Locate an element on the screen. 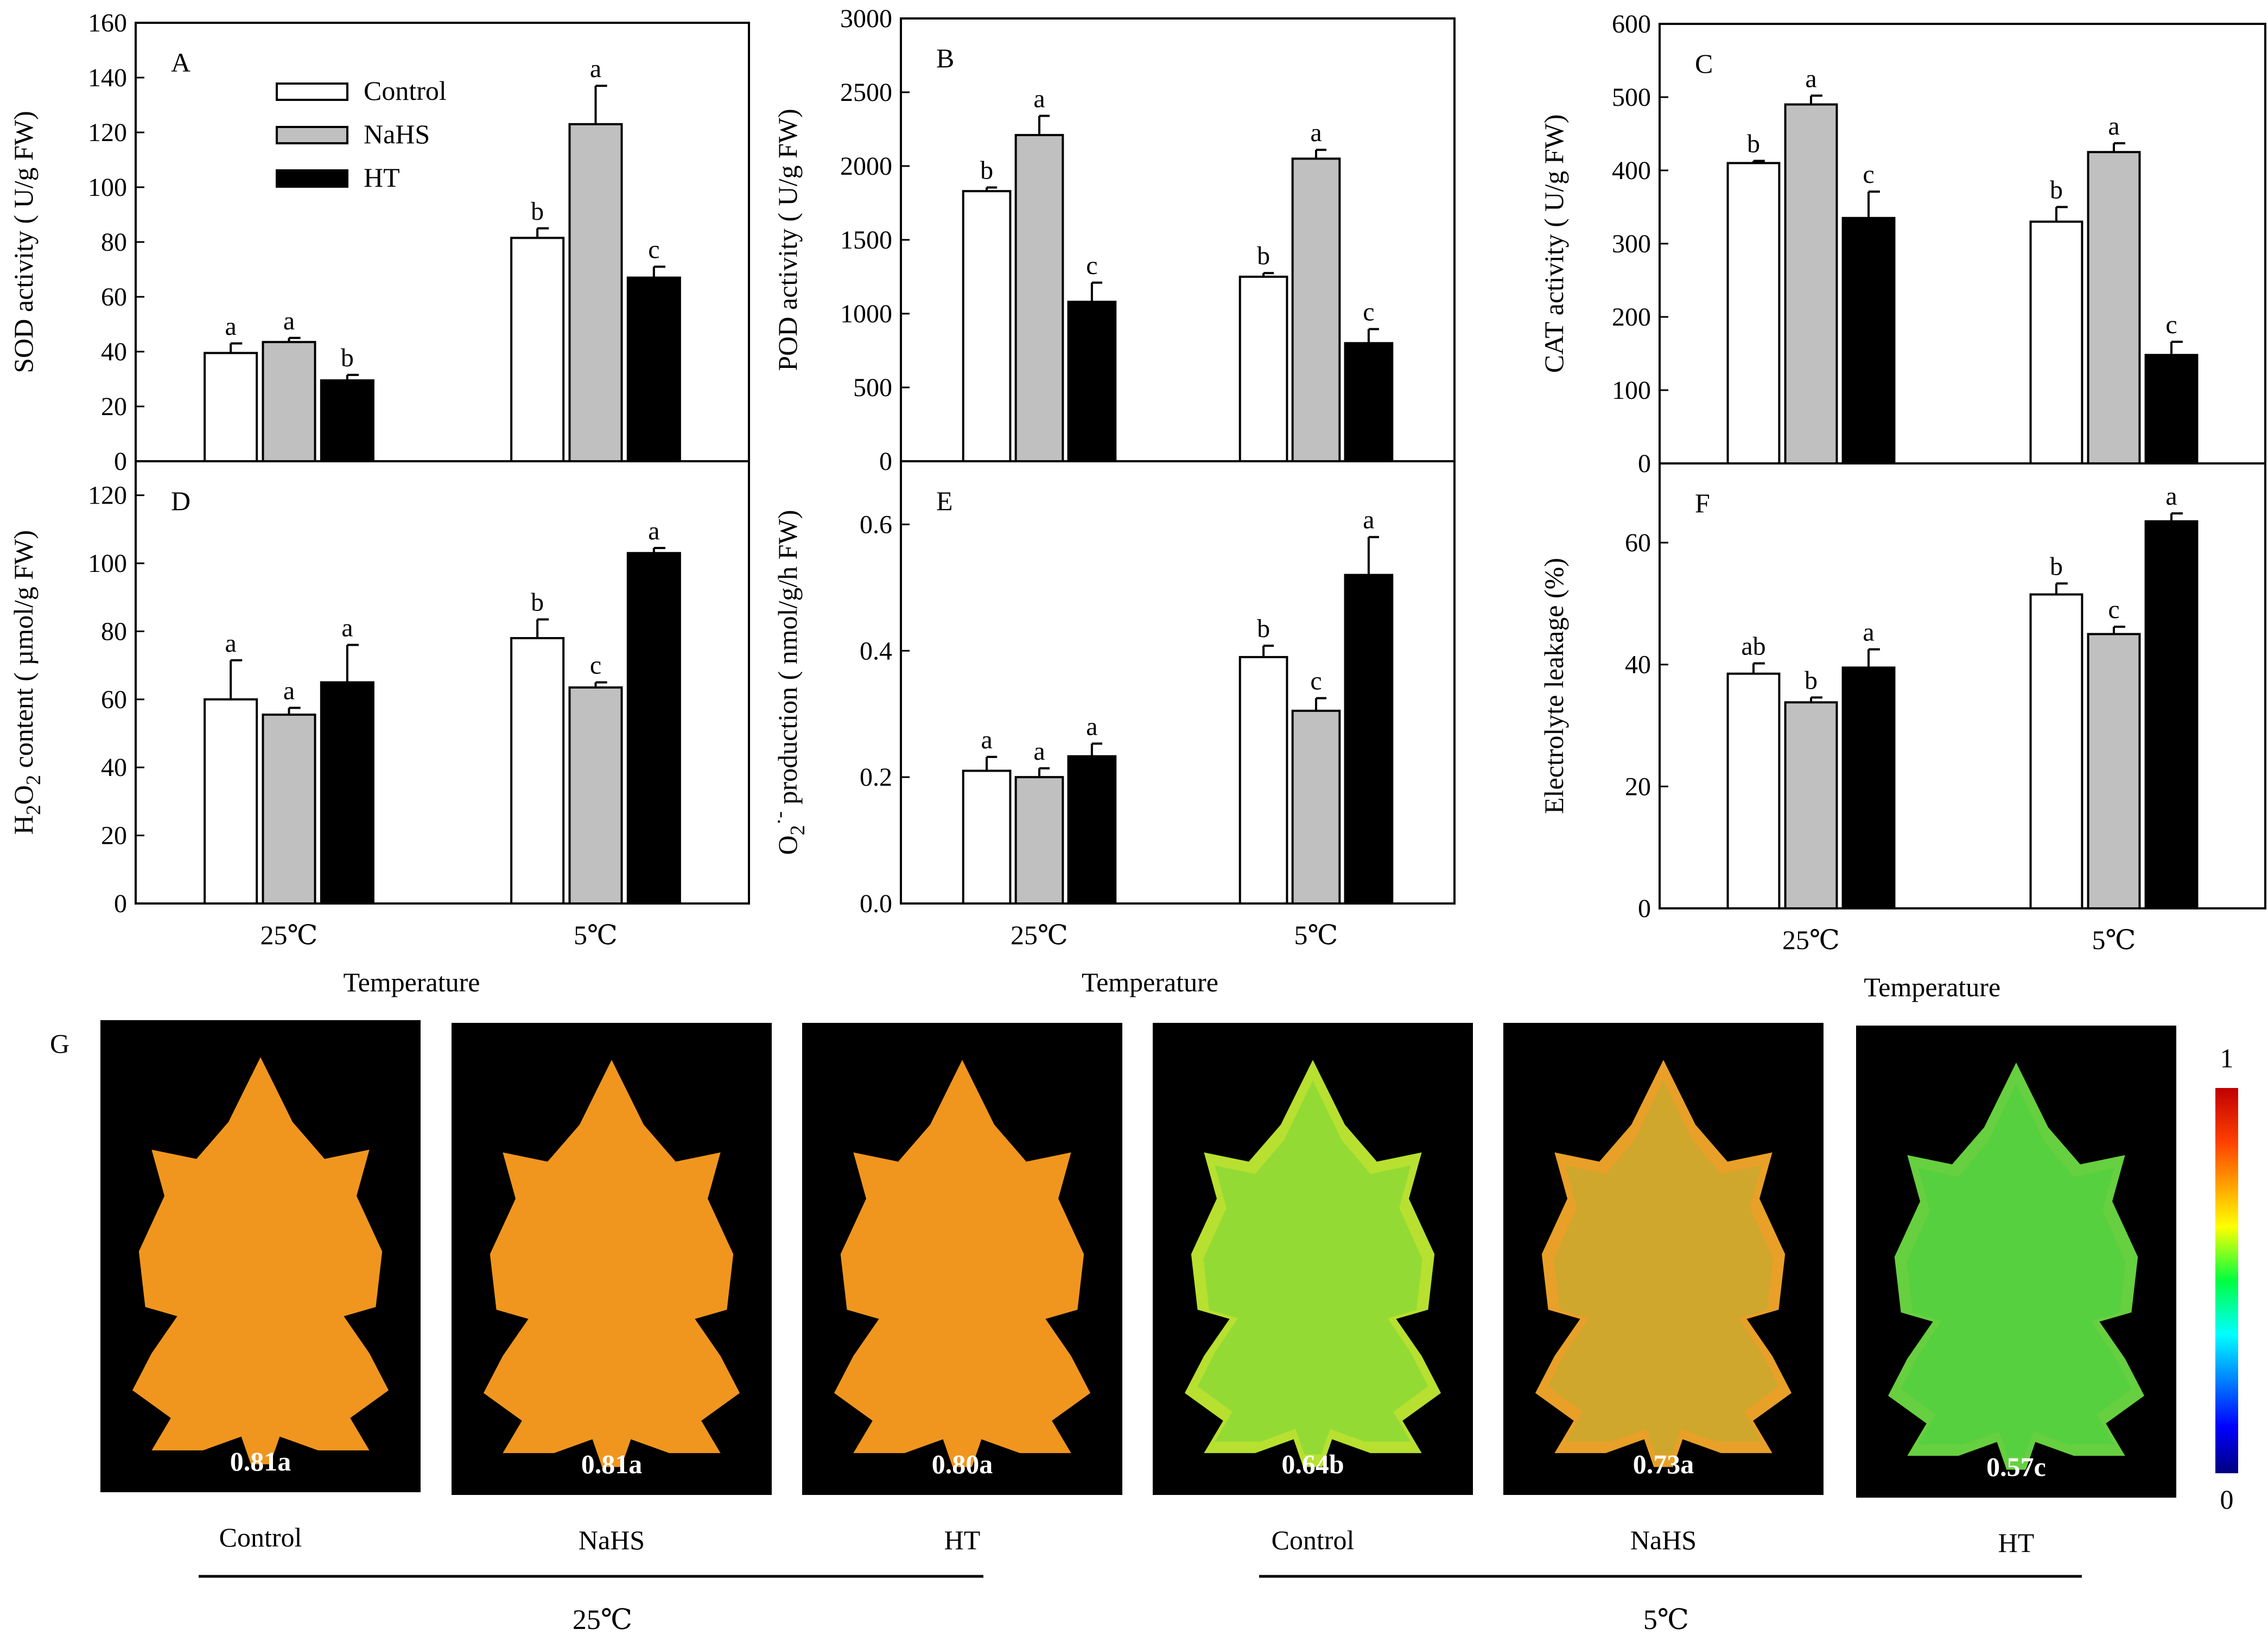  panel-label: E is located at coordinates (944, 501).